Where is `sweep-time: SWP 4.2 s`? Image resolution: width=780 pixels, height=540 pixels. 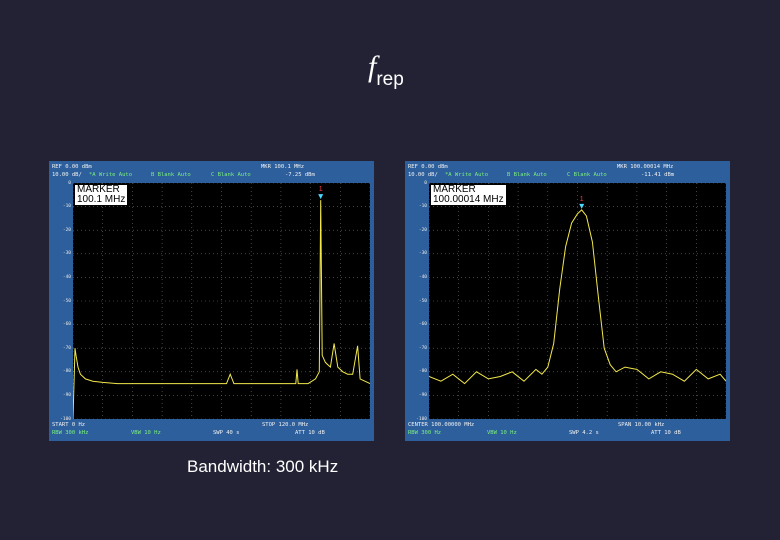
sweep-time: SWP 4.2 s is located at coordinates (584, 433).